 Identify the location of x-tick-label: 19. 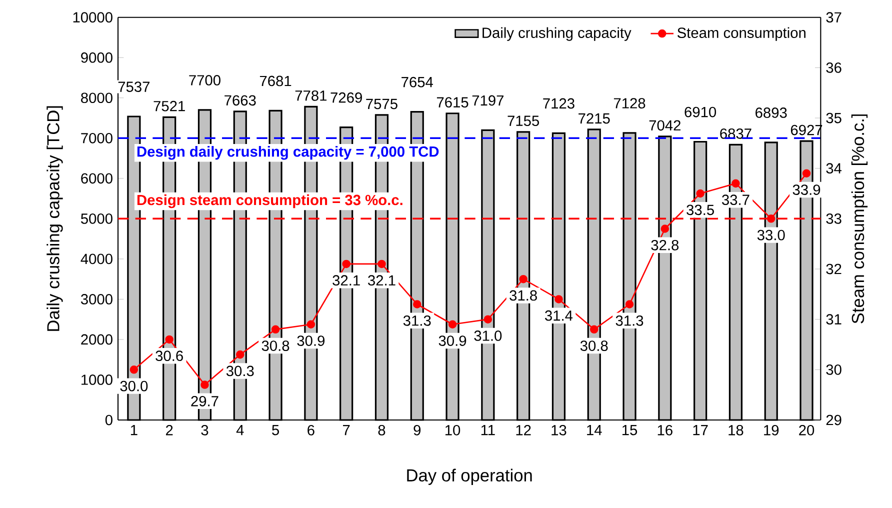
(771, 430).